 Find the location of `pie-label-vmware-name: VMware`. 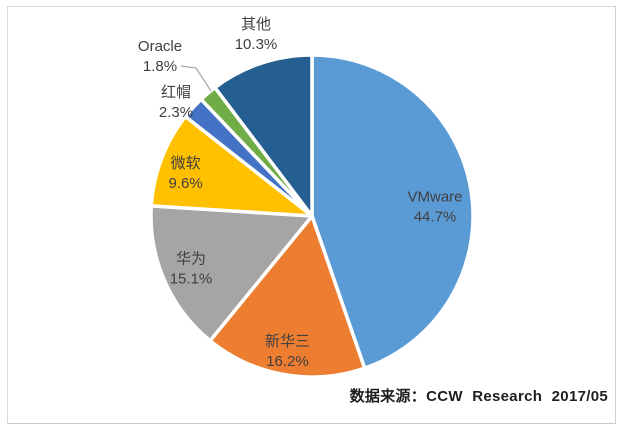

pie-label-vmware-name: VMware is located at coordinates (434, 196).